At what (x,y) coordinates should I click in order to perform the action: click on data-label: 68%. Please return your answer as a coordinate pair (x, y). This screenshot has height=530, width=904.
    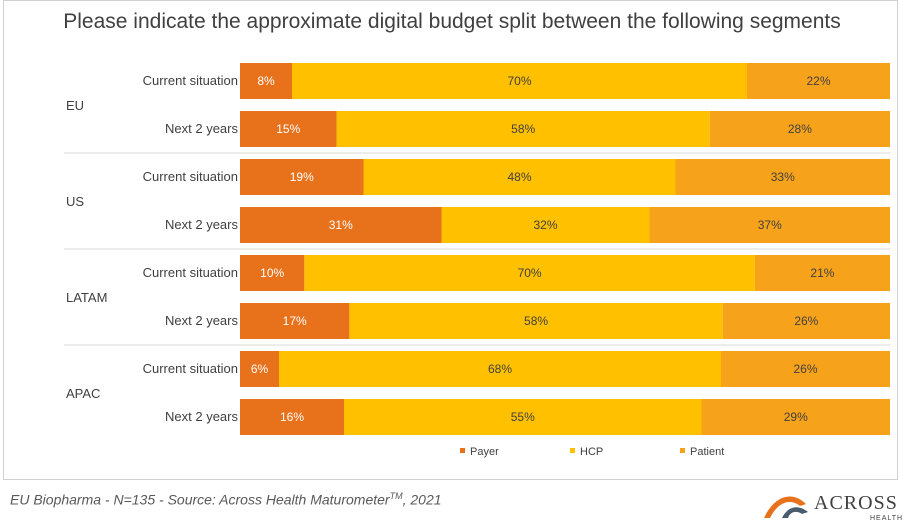
    Looking at the image, I should click on (500, 369).